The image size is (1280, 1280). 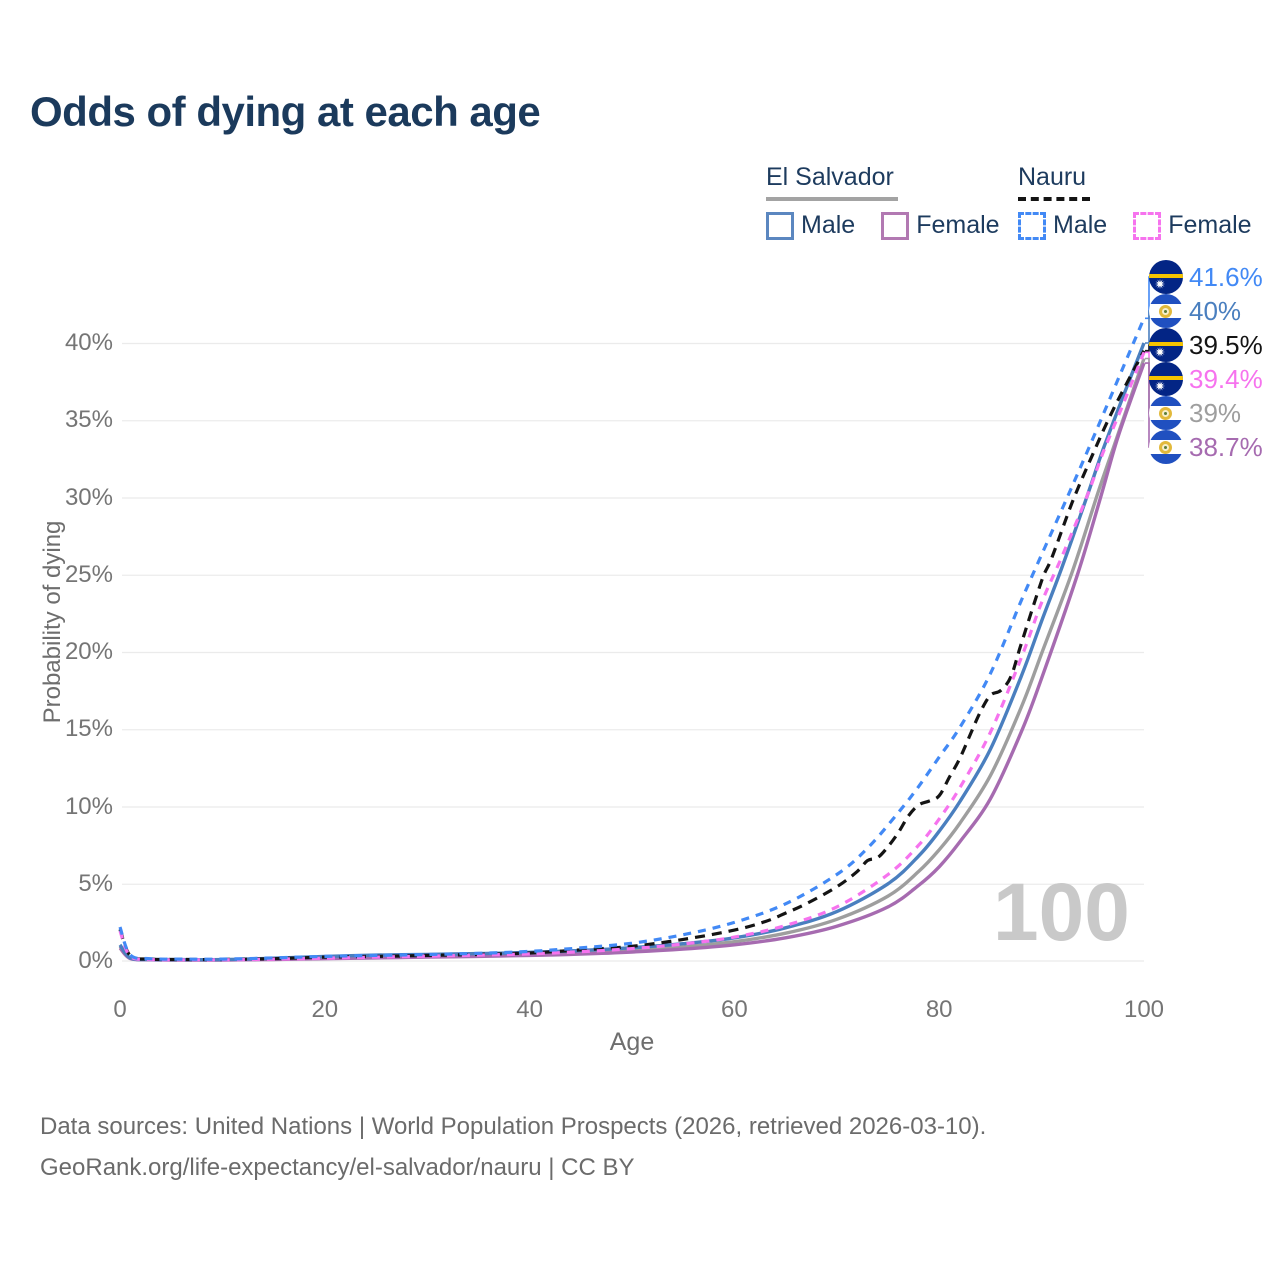 I want to click on page-title: Odds of dying at each age, so click(x=285, y=111).